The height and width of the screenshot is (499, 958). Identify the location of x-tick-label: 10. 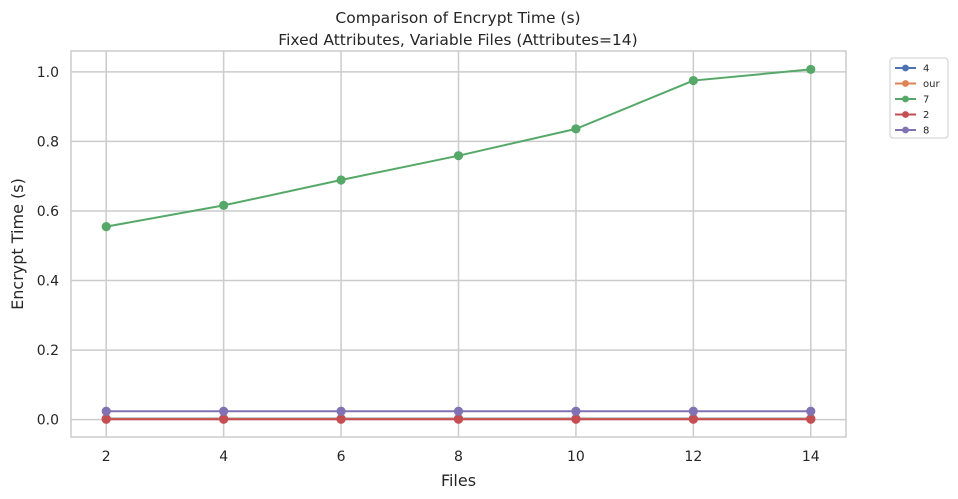
(576, 457).